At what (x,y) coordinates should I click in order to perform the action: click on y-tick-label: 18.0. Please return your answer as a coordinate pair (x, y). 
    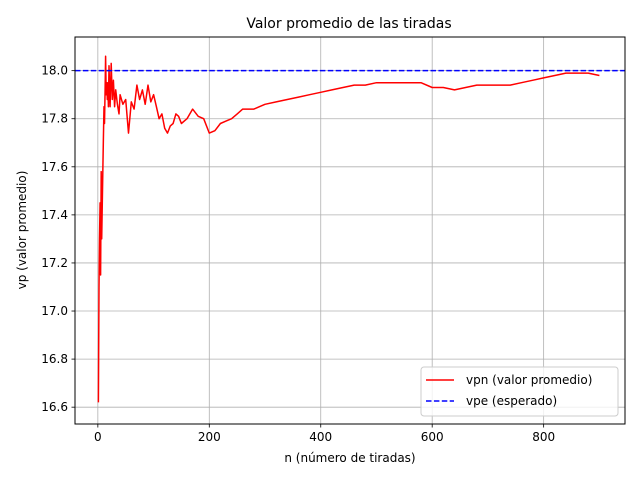
    Looking at the image, I should click on (54, 71).